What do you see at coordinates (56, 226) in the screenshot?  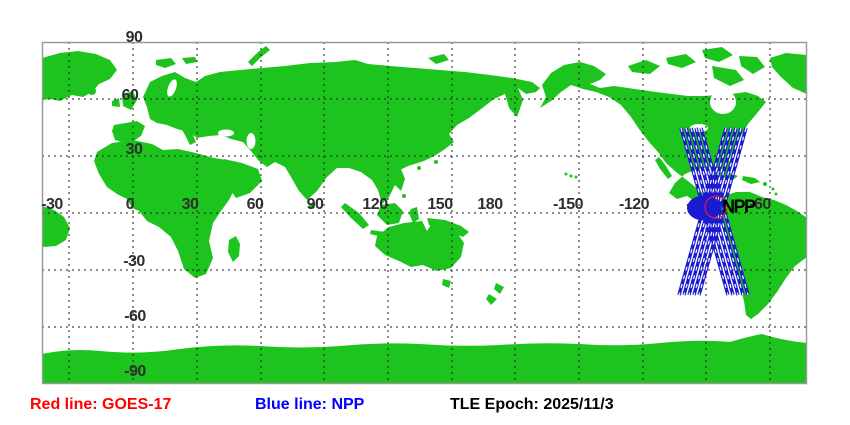 I see `brazil-wrapped` at bounding box center [56, 226].